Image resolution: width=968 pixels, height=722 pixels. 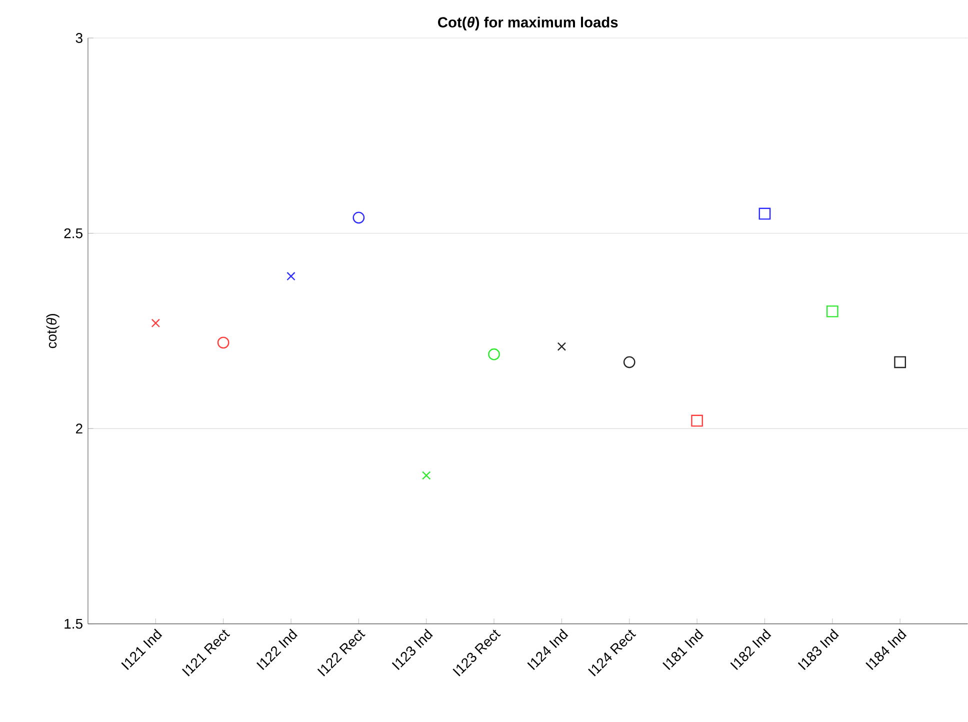 What do you see at coordinates (141, 649) in the screenshot?
I see `x-tick-label: I121 Ind` at bounding box center [141, 649].